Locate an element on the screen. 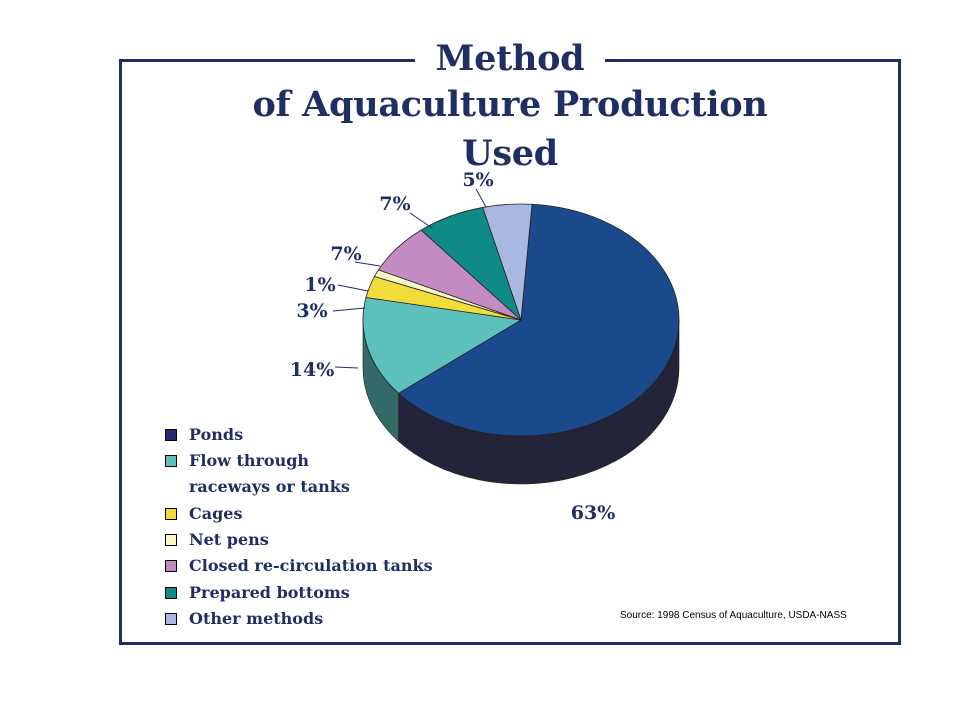 The width and height of the screenshot is (960, 720). chart-title-line-2: of Aquaculture Production Used is located at coordinates (510, 129).